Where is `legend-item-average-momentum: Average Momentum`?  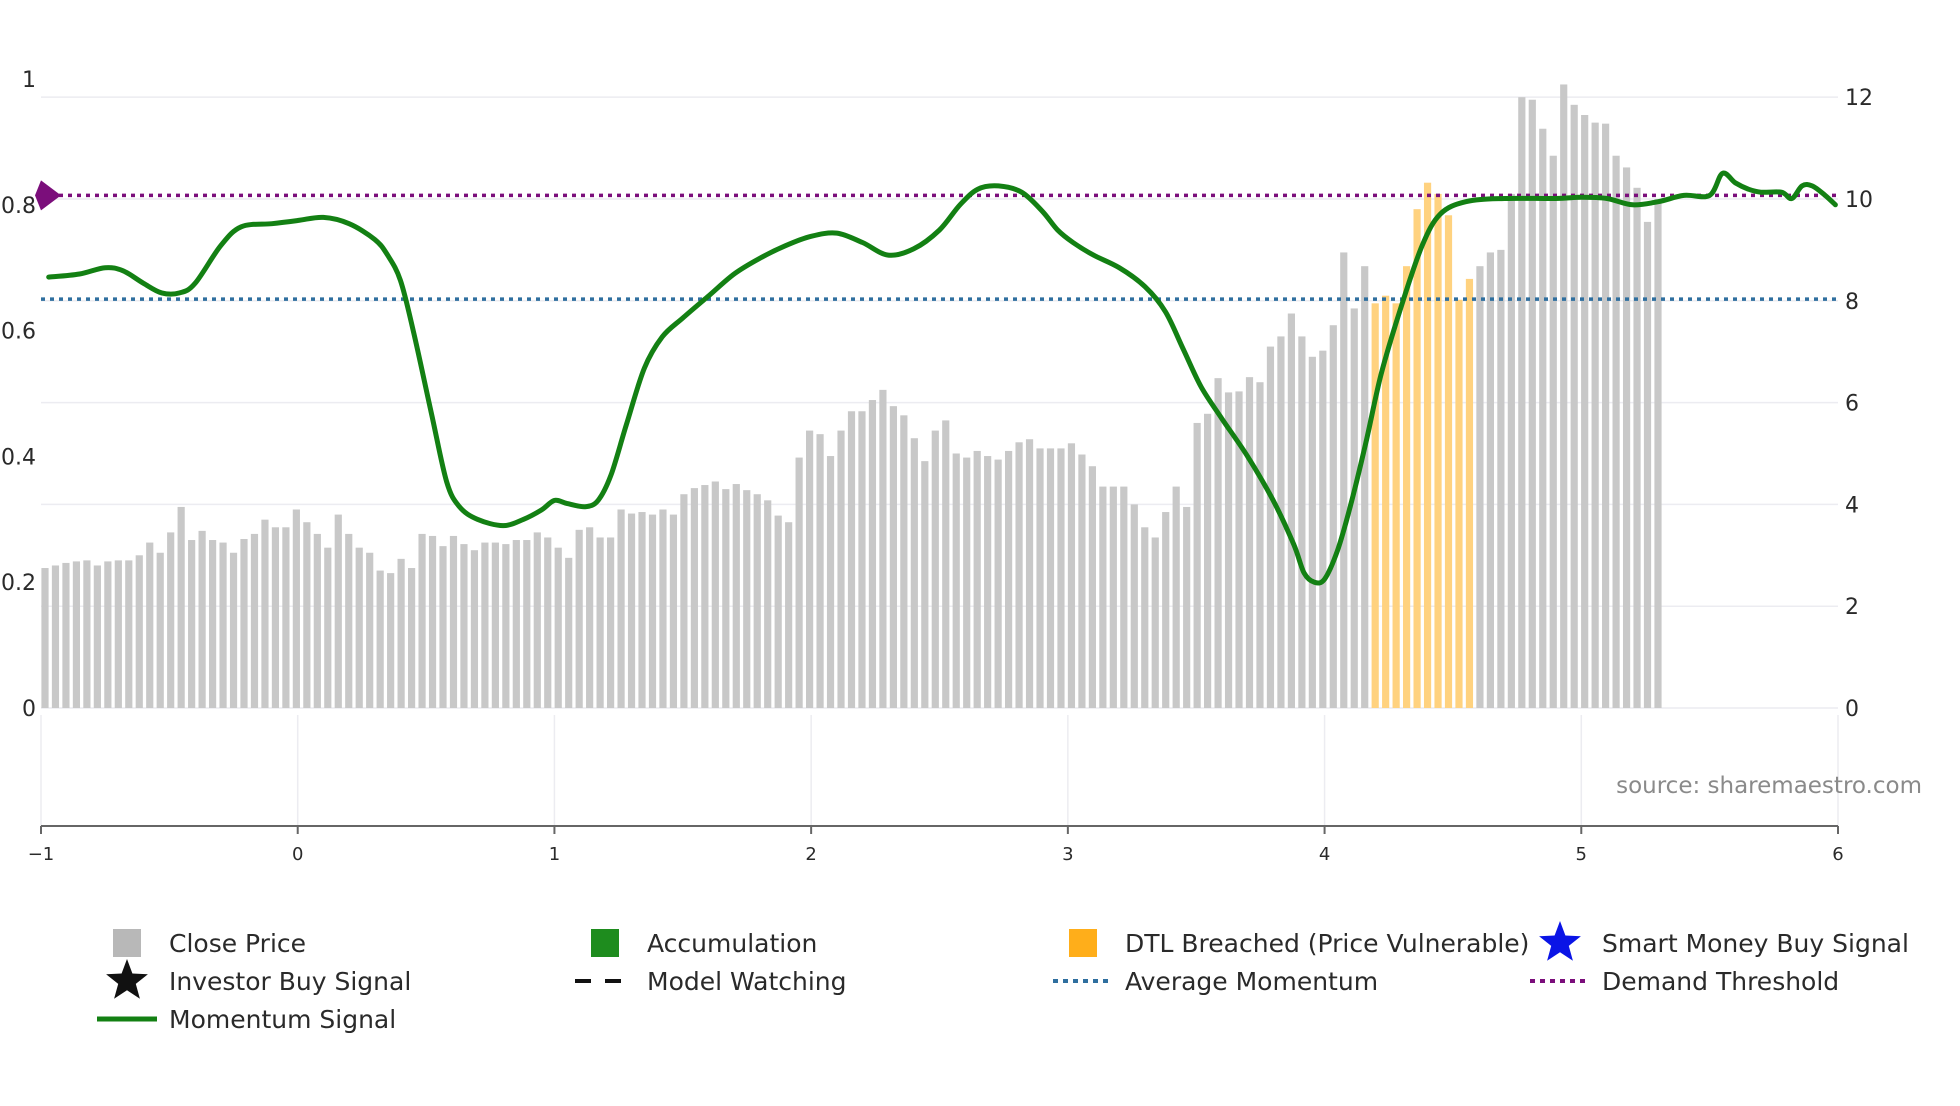
legend-item-average-momentum: Average Momentum is located at coordinates (1215, 981).